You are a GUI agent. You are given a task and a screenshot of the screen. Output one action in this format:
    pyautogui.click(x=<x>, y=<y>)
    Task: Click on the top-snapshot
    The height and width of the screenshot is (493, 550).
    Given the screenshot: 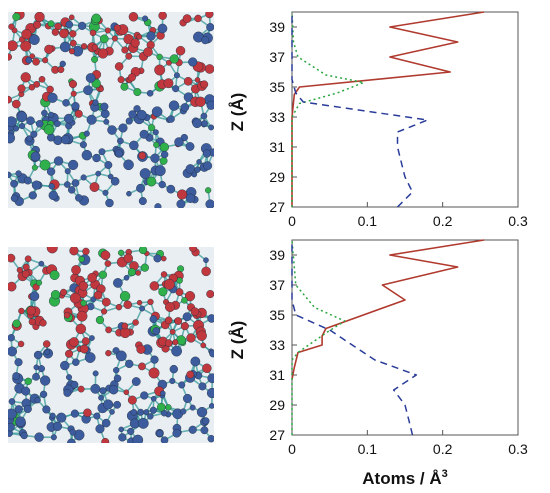 What is the action you would take?
    pyautogui.click(x=111, y=110)
    